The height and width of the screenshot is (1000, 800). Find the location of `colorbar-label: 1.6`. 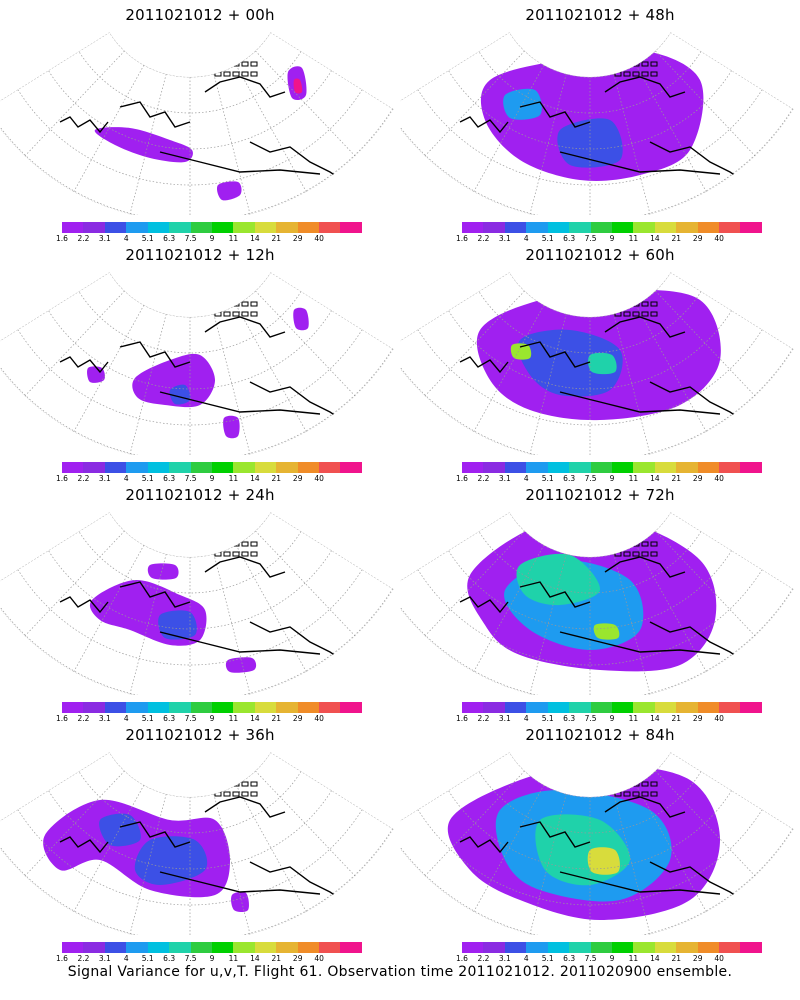

colorbar-label: 1.6 is located at coordinates (62, 958).